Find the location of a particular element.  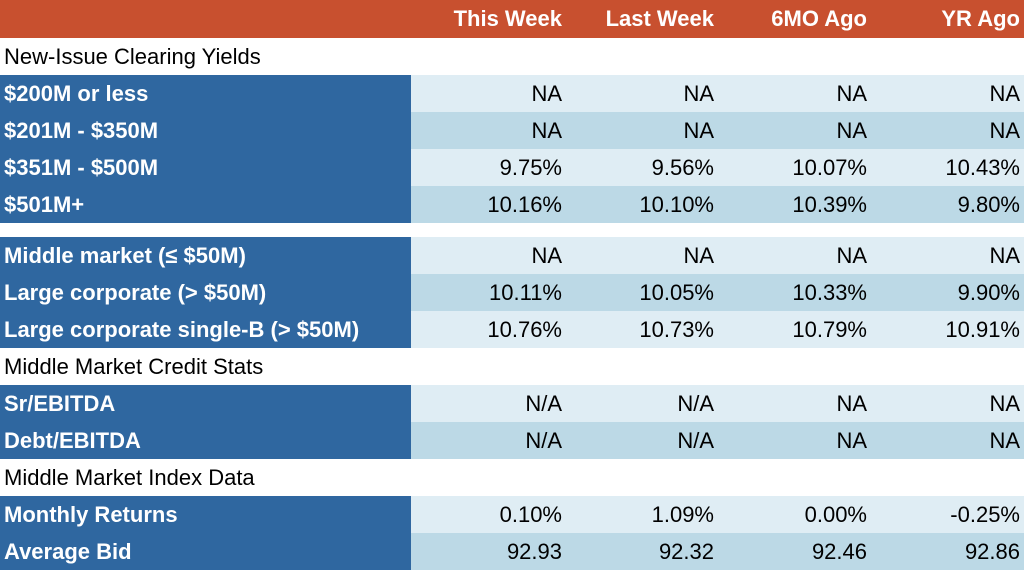

value-cell: 9.90% is located at coordinates (947, 292).